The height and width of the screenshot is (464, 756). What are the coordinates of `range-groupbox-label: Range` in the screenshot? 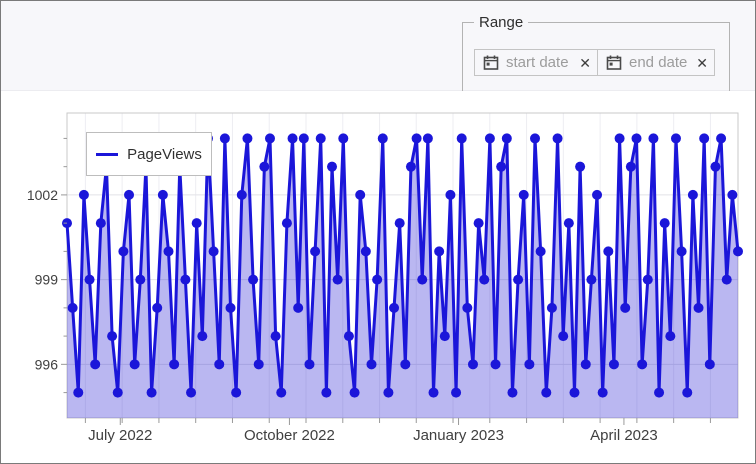 It's located at (501, 22).